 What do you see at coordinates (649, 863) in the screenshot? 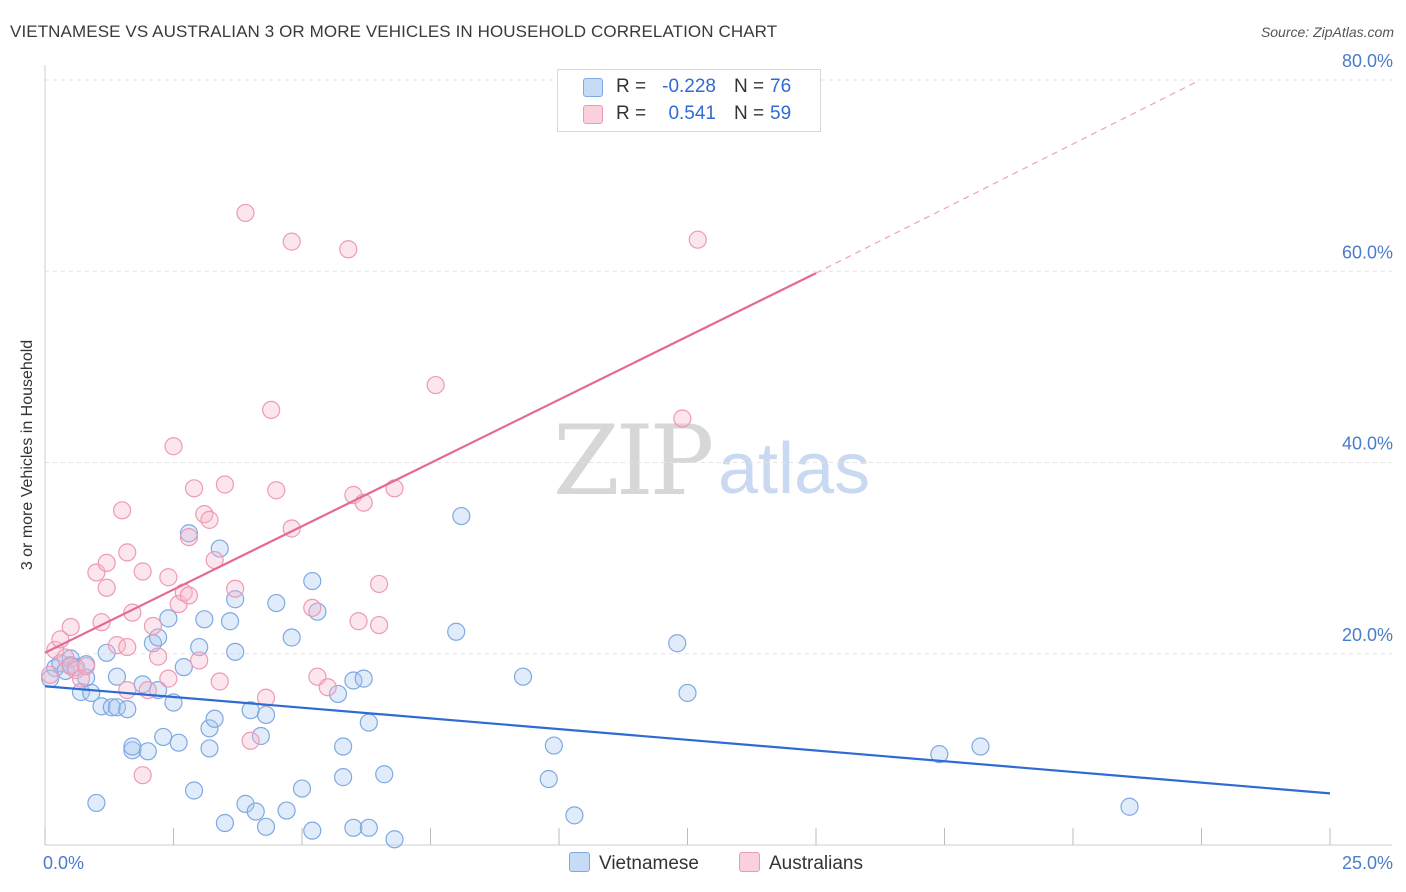
I see `bottom-legend-label-vietnamese: Vietnamese` at bounding box center [649, 863].